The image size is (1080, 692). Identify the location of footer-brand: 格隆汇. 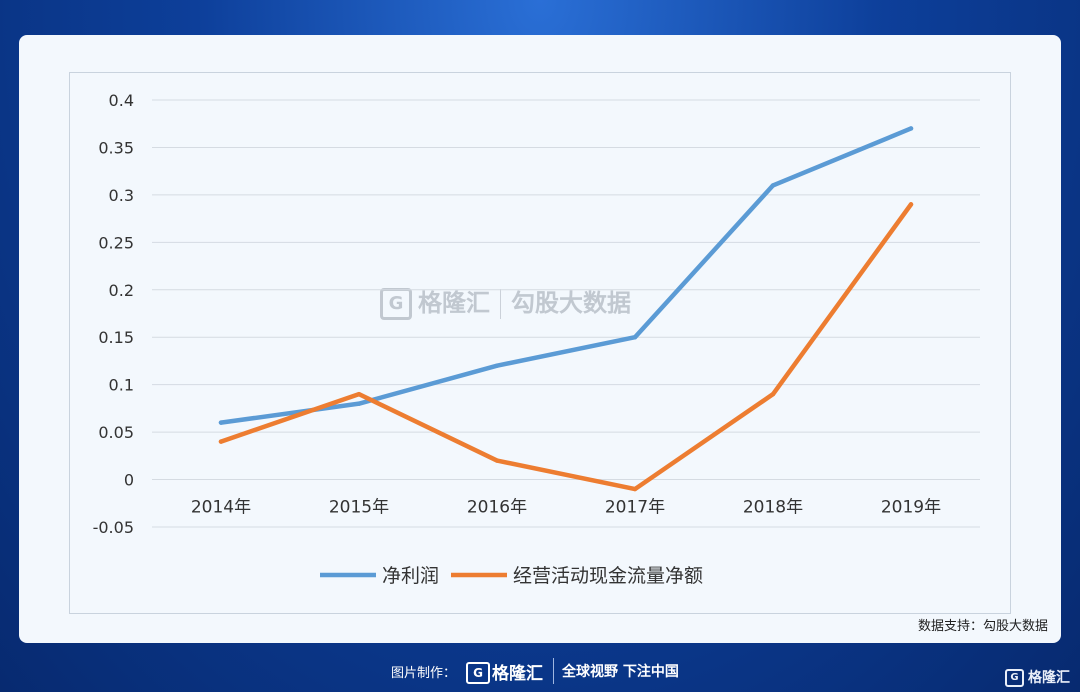
(517, 674).